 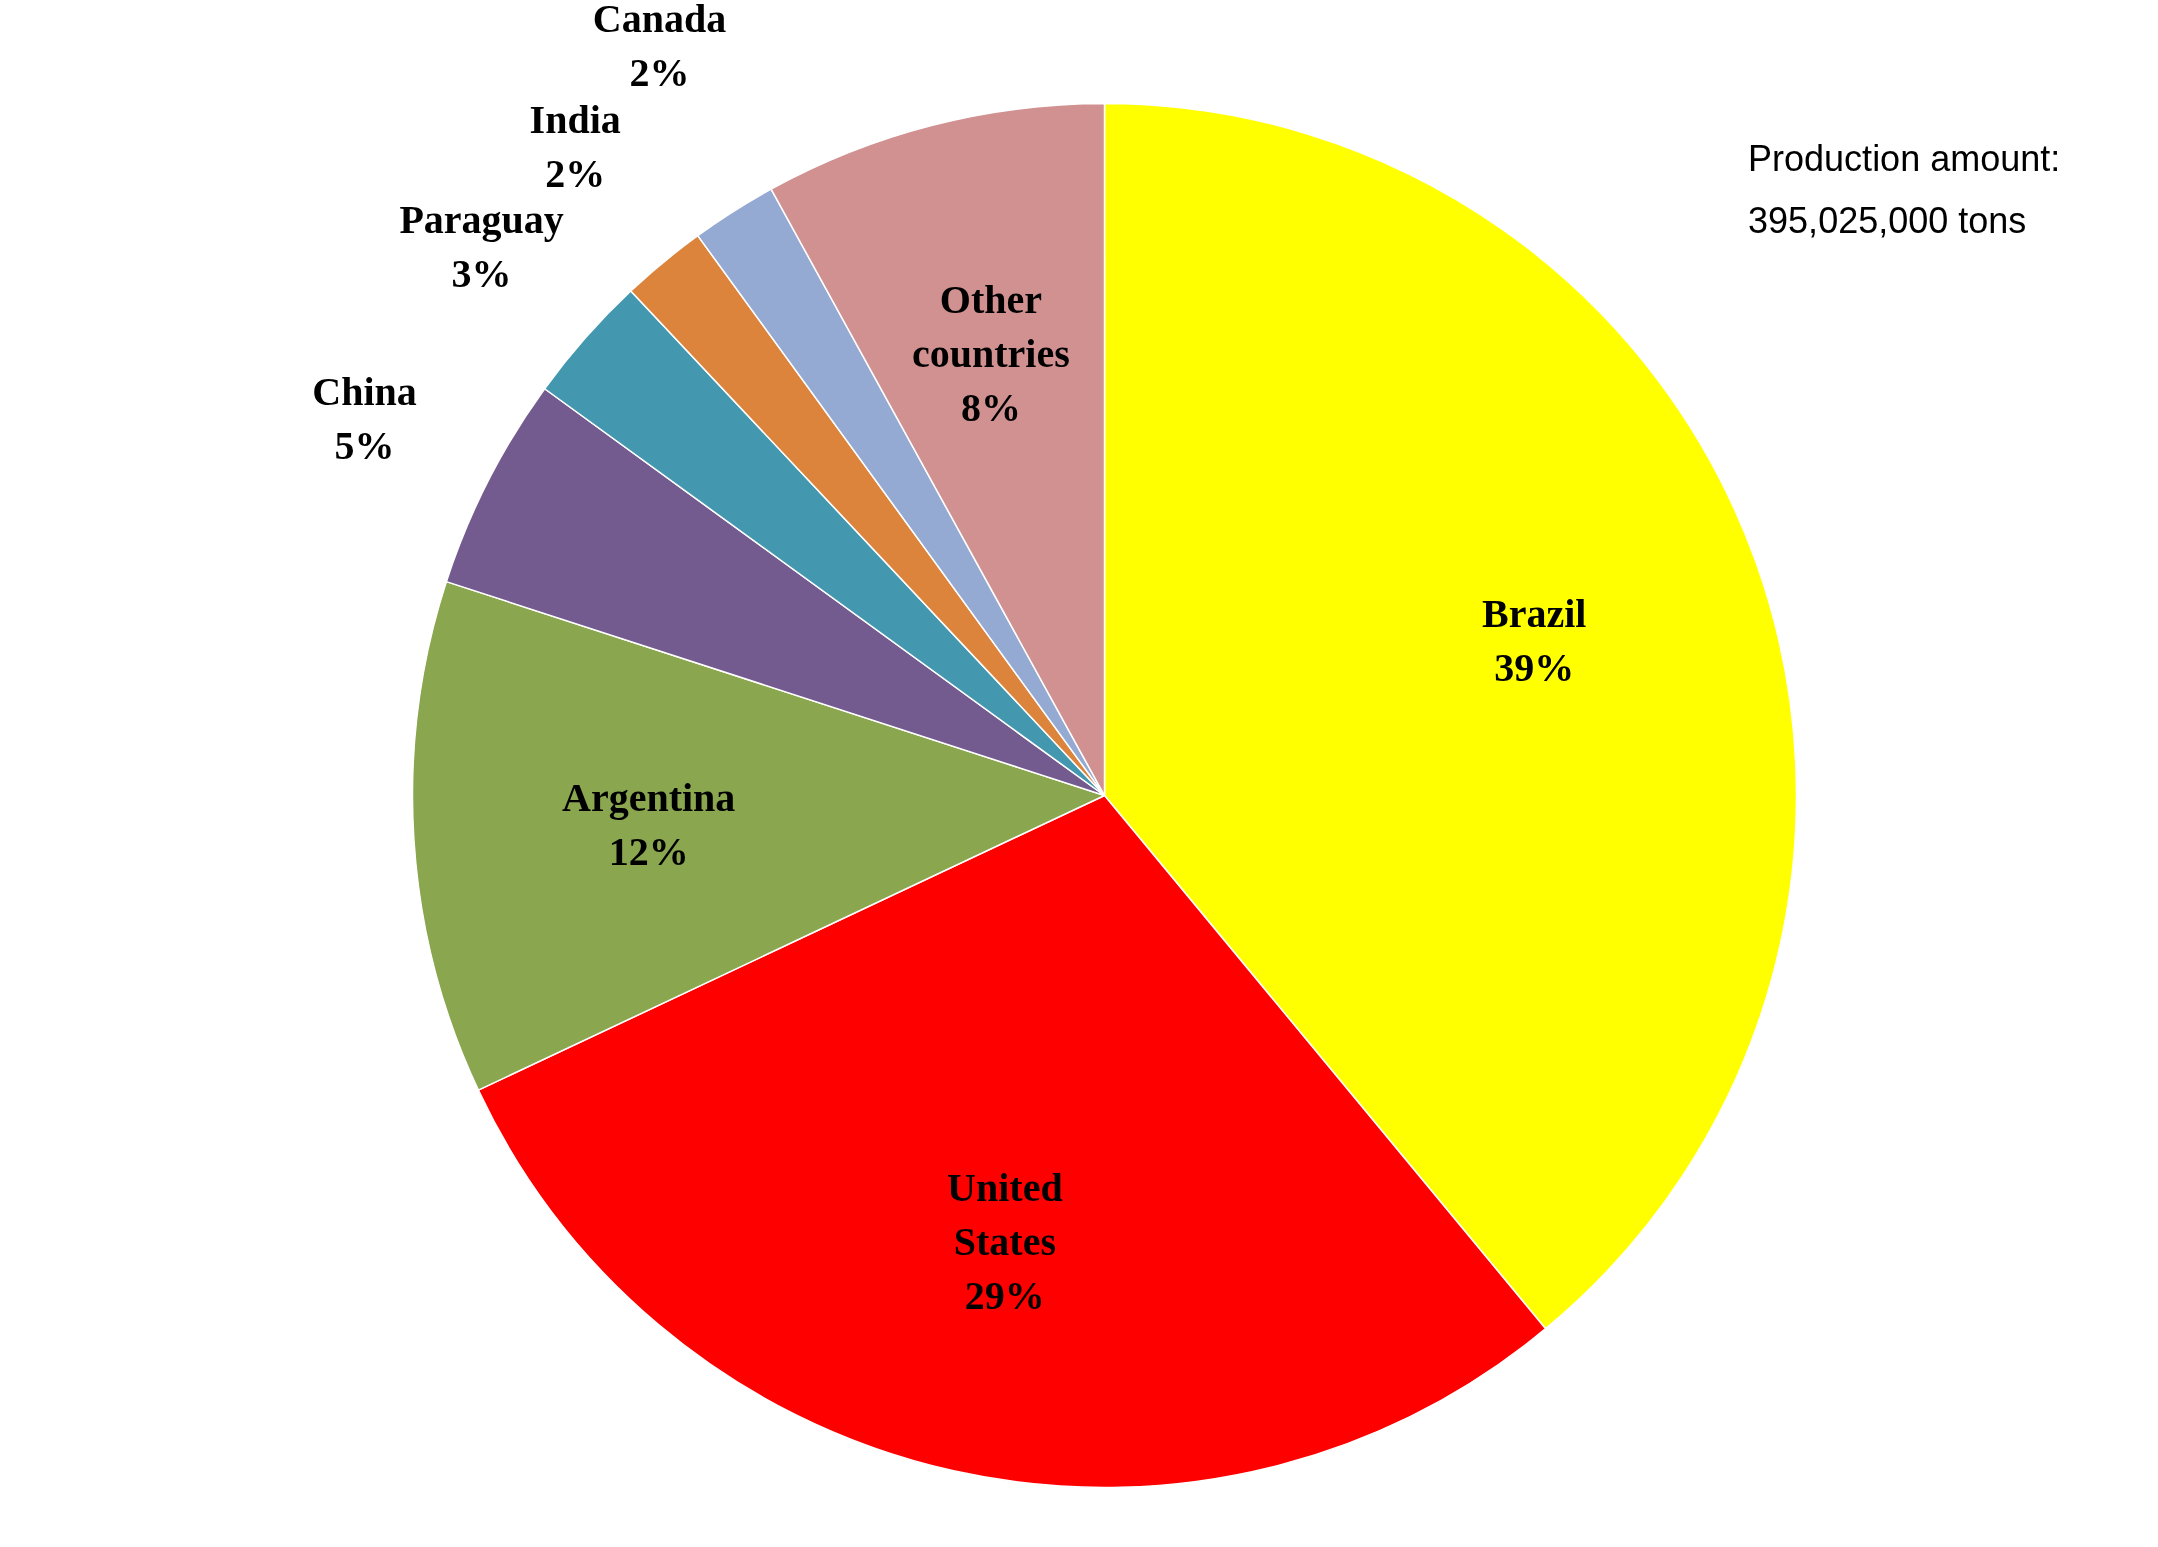 I want to click on text: Production amount: 395,025,000 tons, so click(x=1904, y=189).